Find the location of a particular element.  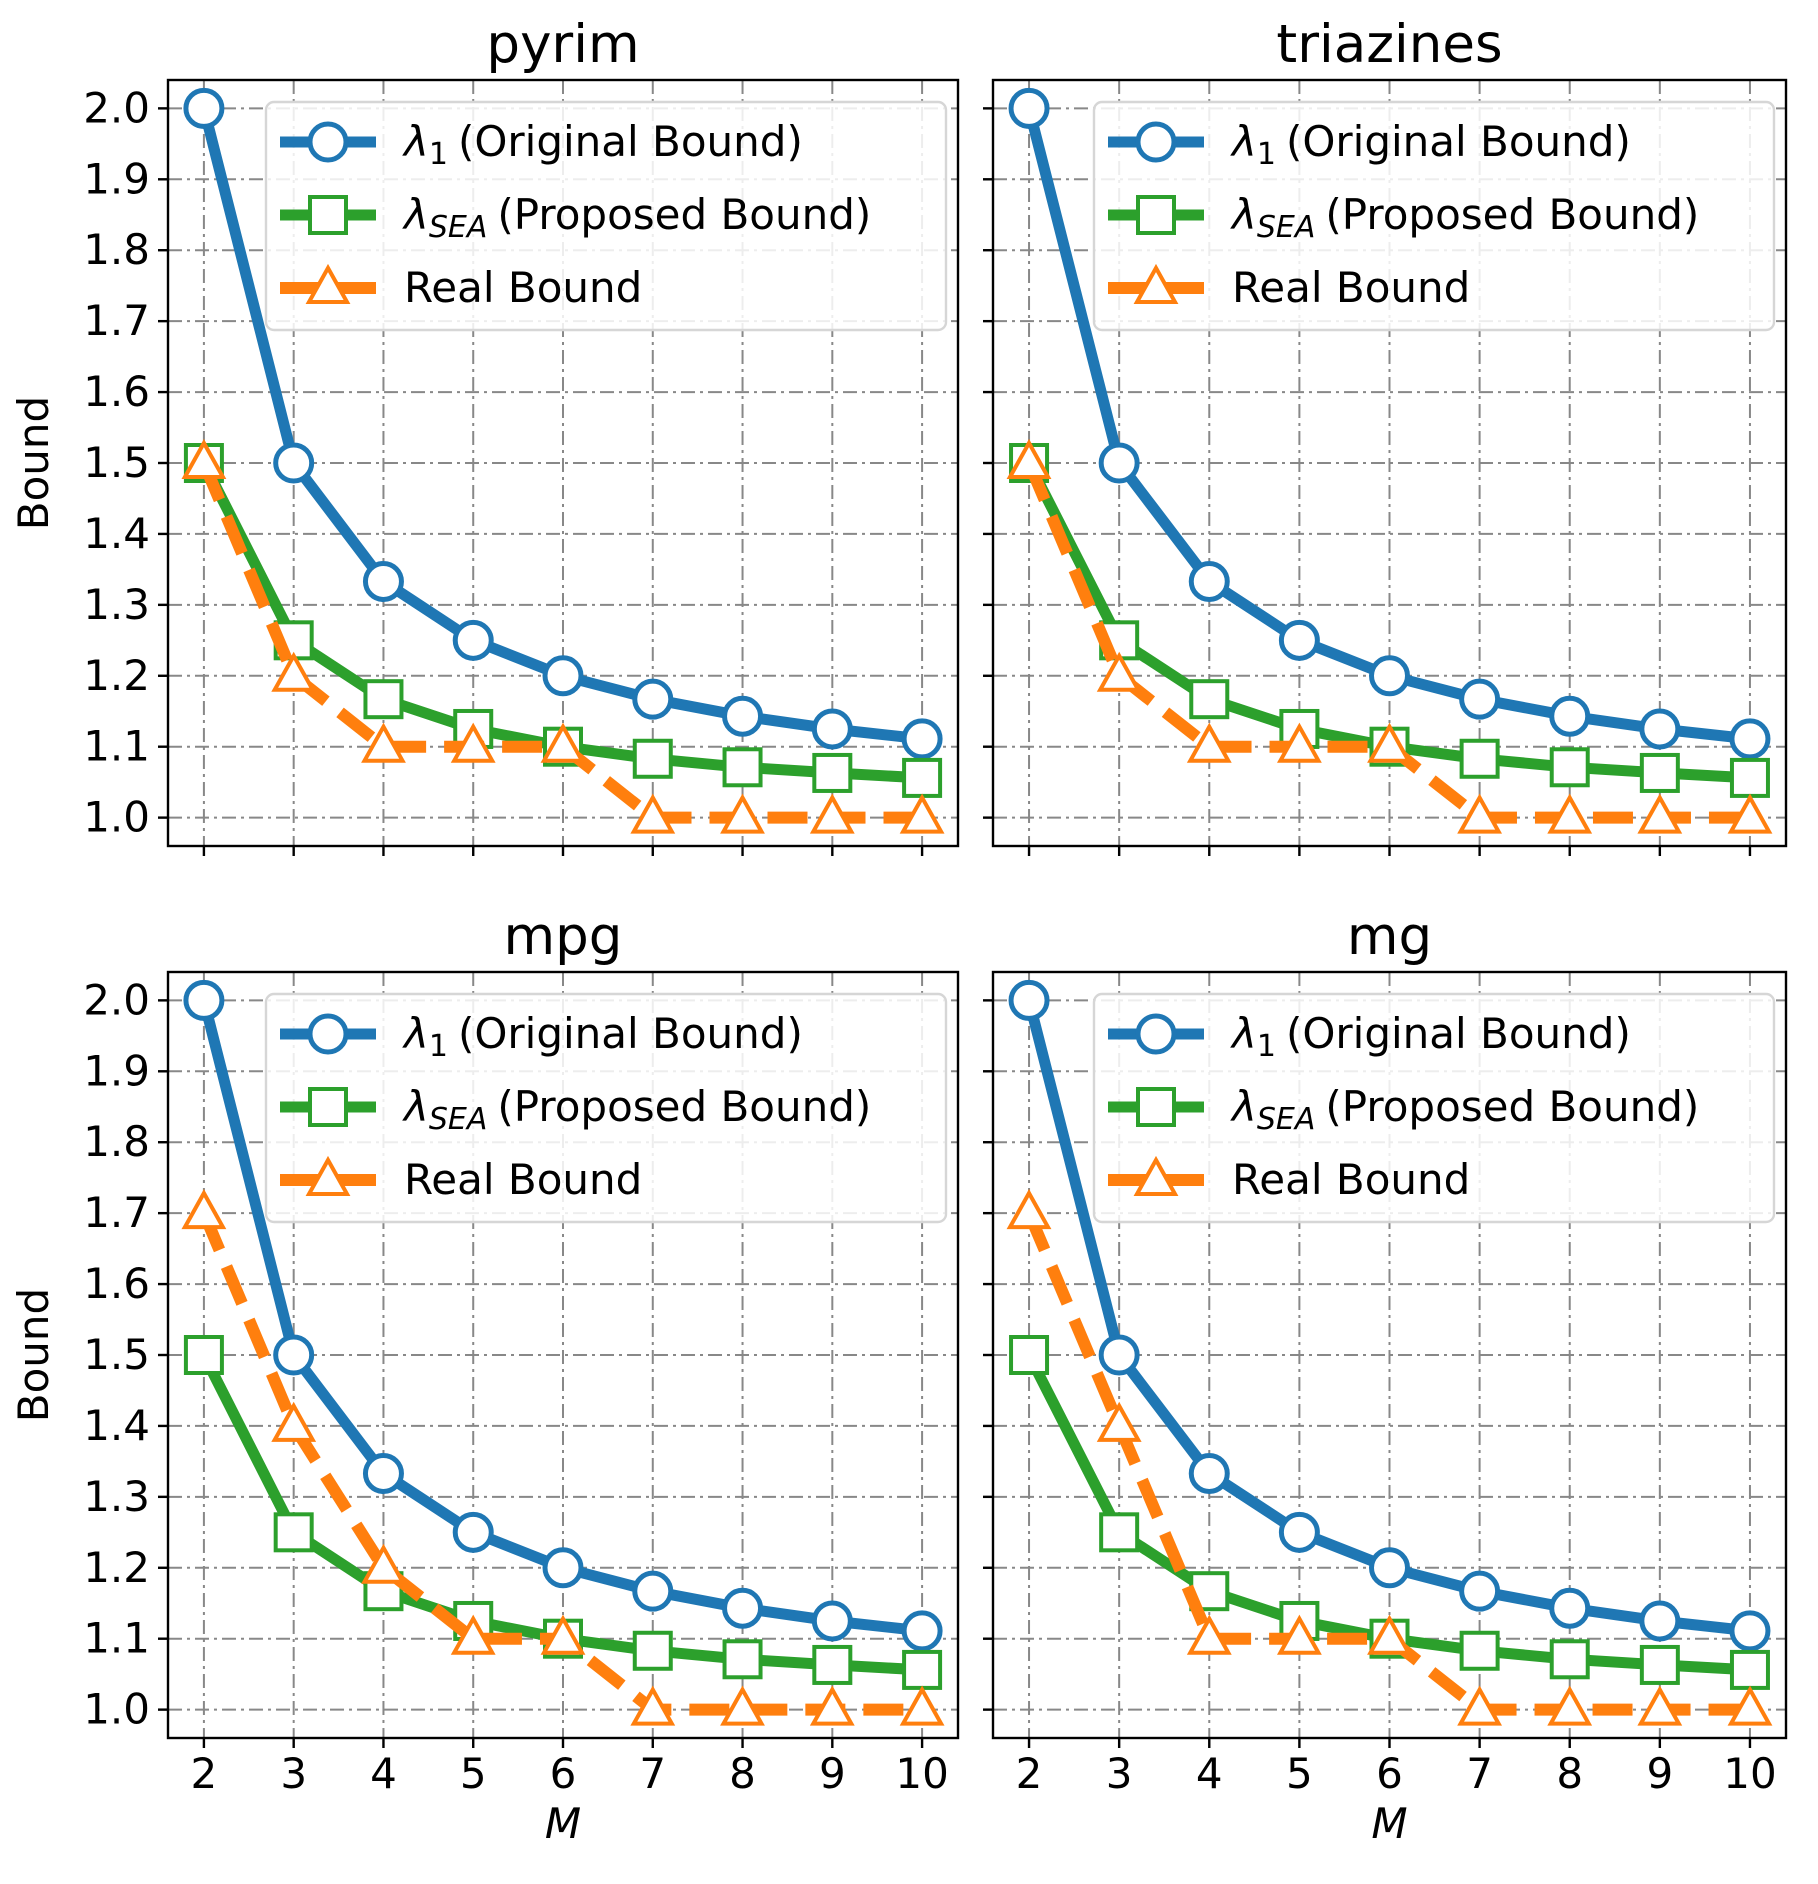

y-tick-label: 1.2 is located at coordinates (116, 1567).